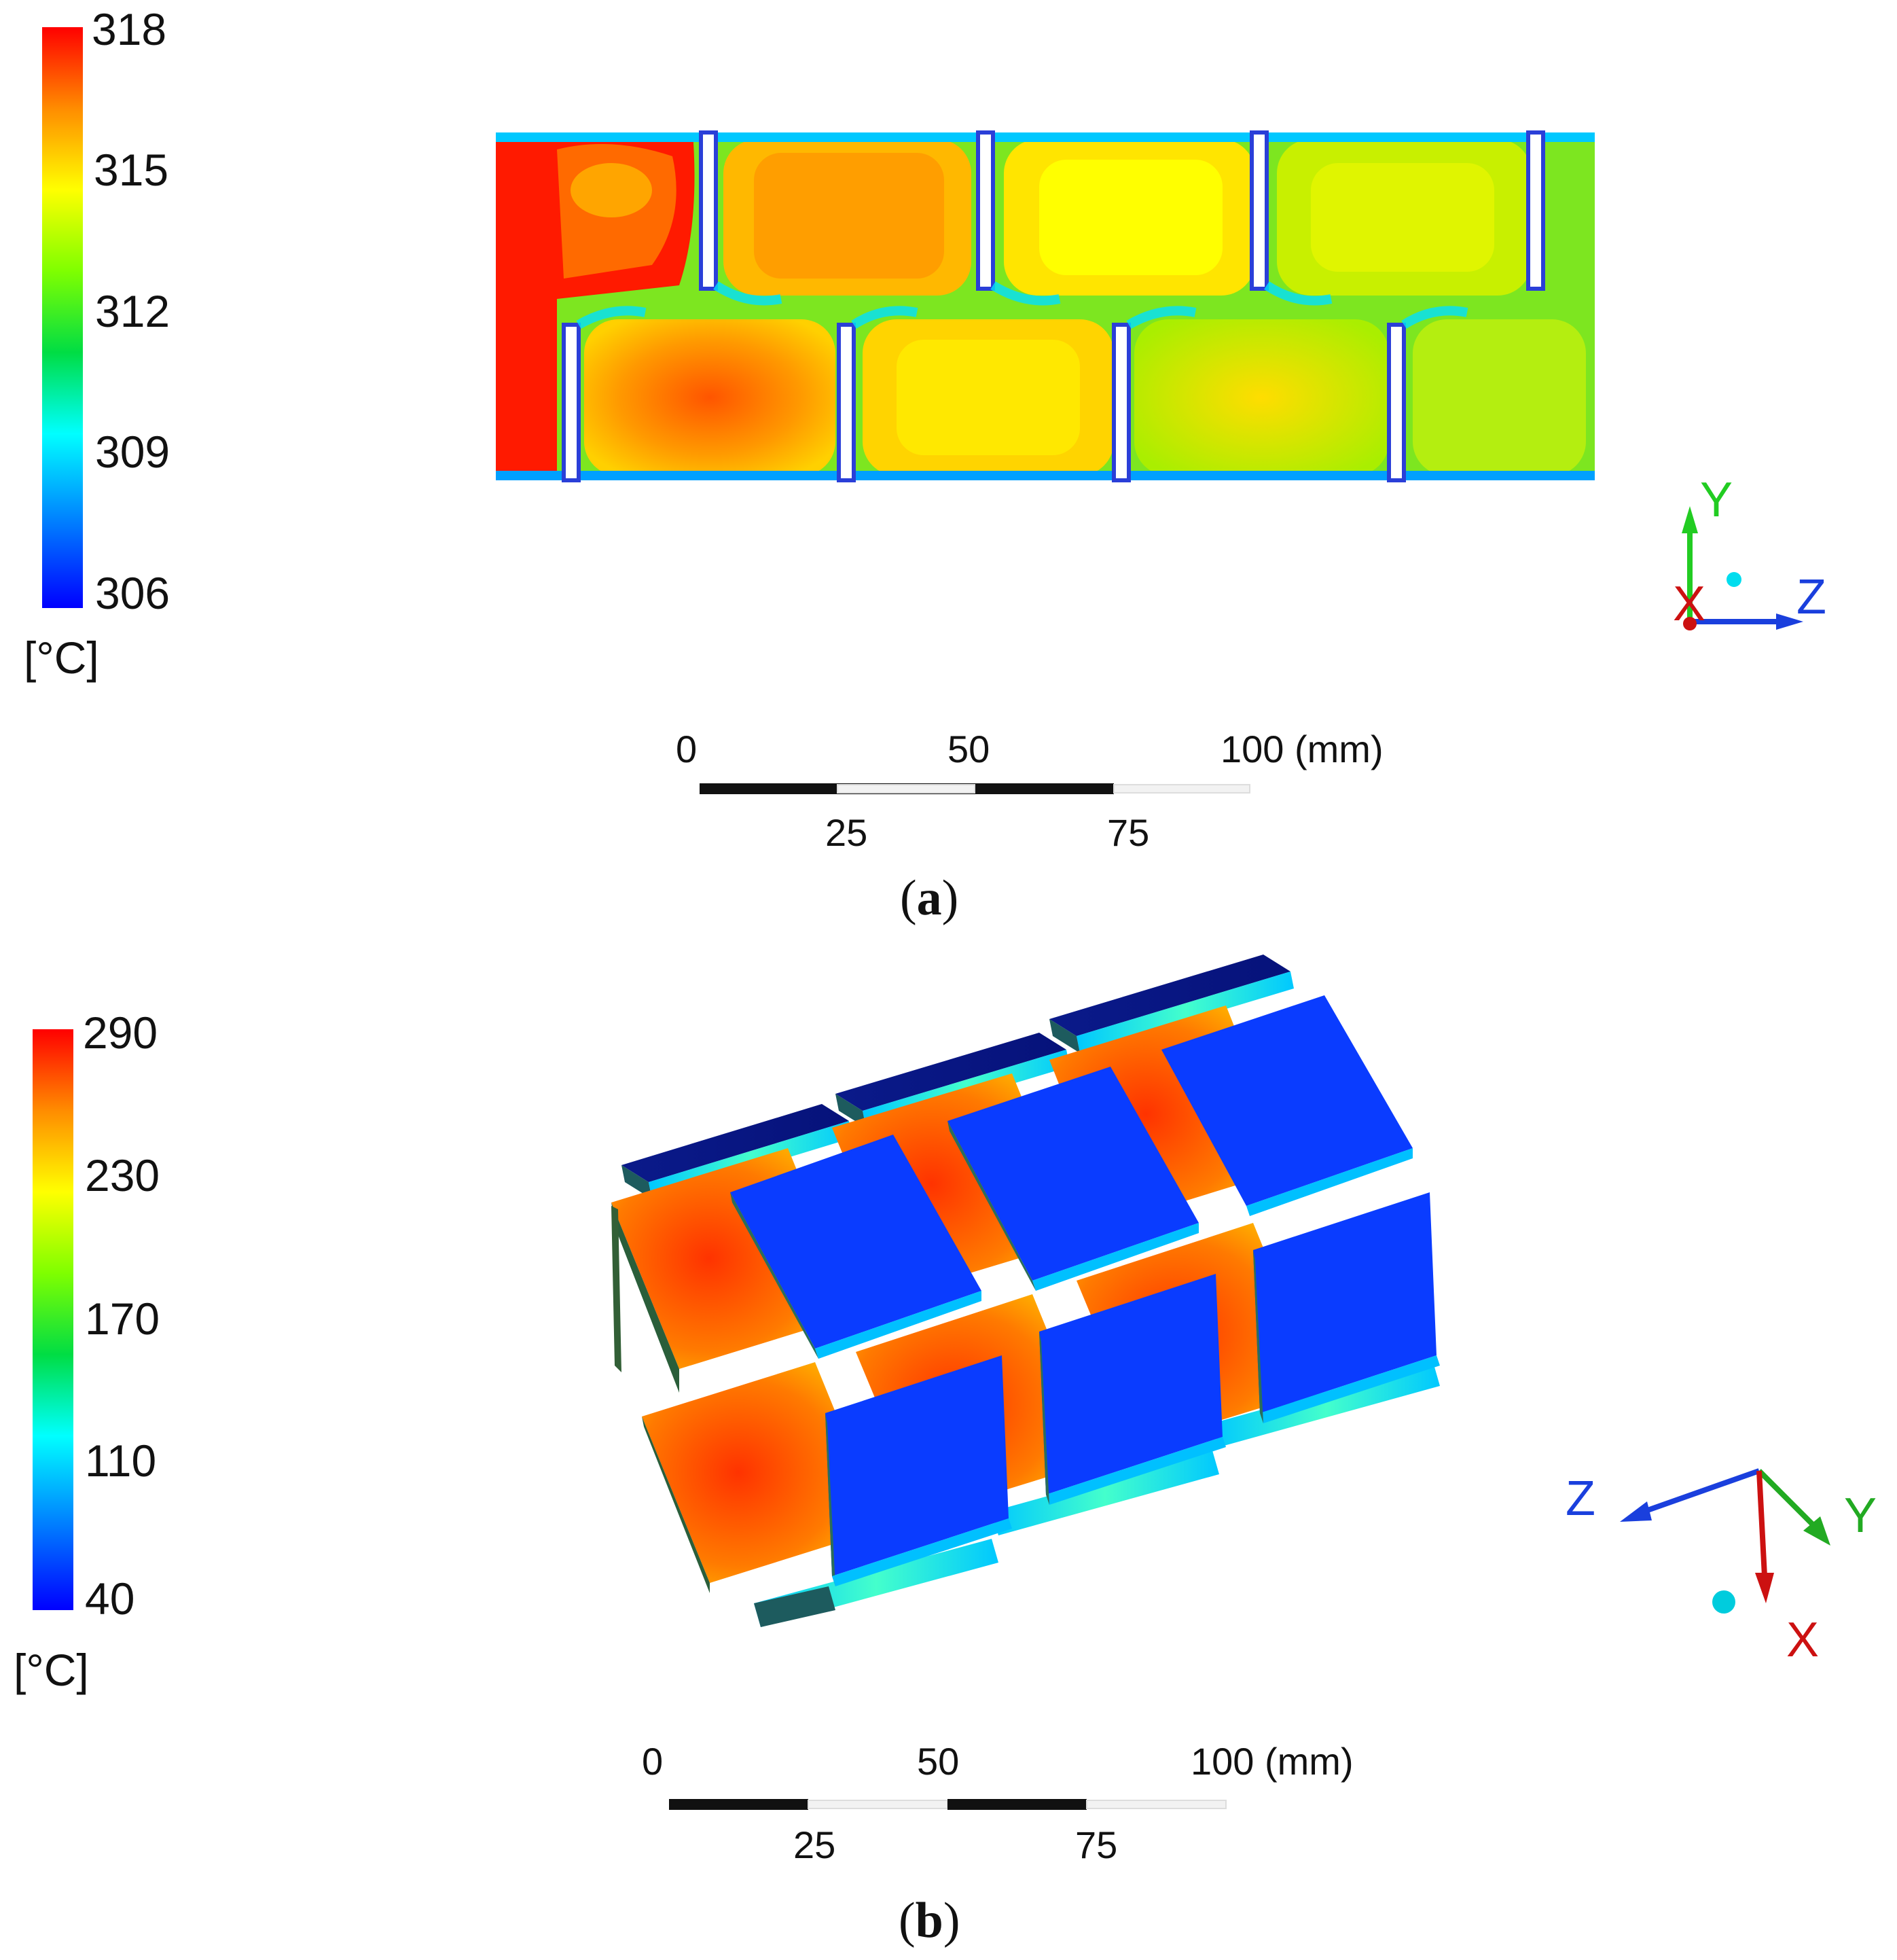 The height and width of the screenshot is (1960, 1897). What do you see at coordinates (62, 317) in the screenshot?
I see `legend-a-colorbar` at bounding box center [62, 317].